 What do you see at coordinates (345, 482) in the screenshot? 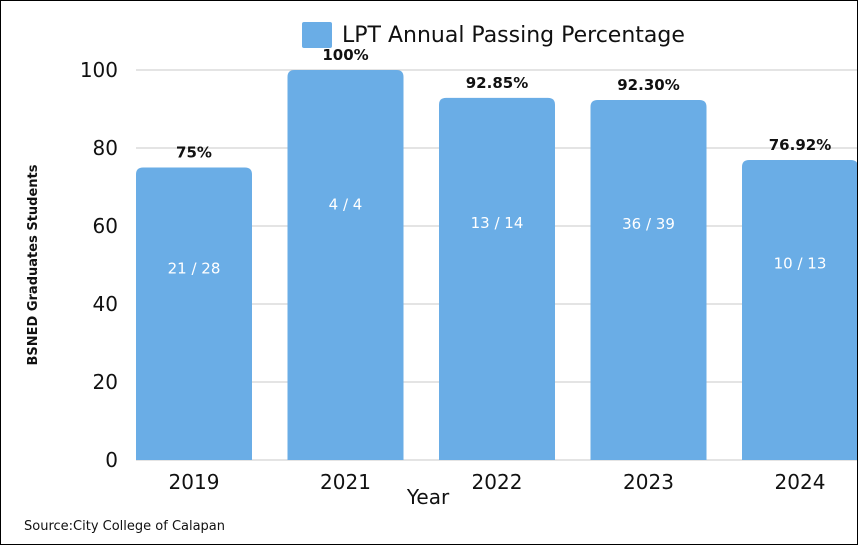
I see `x-tick-label: 2021` at bounding box center [345, 482].